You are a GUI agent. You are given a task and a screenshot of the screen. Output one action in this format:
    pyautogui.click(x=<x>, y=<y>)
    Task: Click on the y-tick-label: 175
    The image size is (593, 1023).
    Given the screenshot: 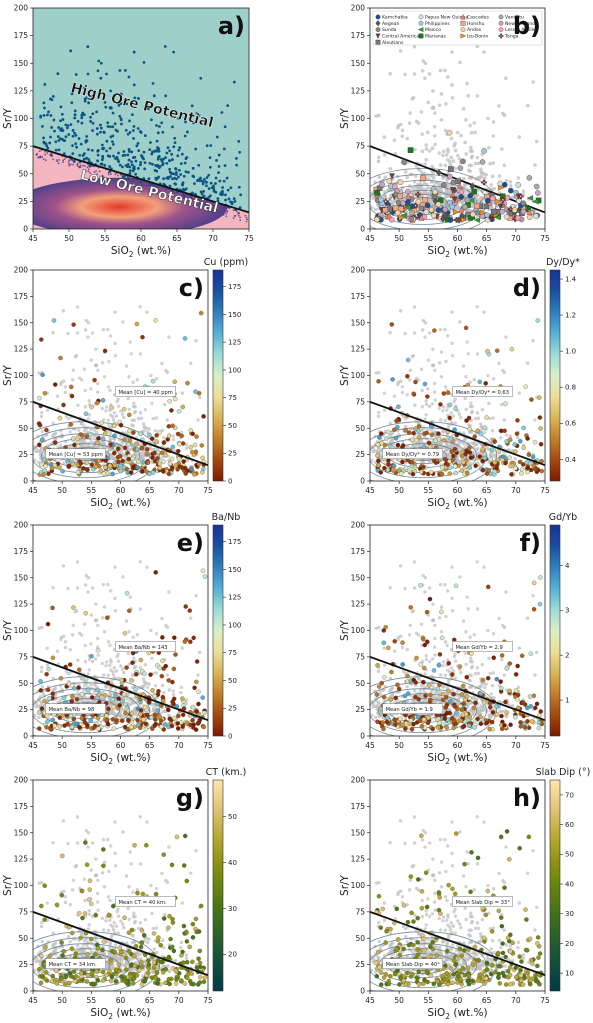 What is the action you would take?
    pyautogui.click(x=358, y=35)
    